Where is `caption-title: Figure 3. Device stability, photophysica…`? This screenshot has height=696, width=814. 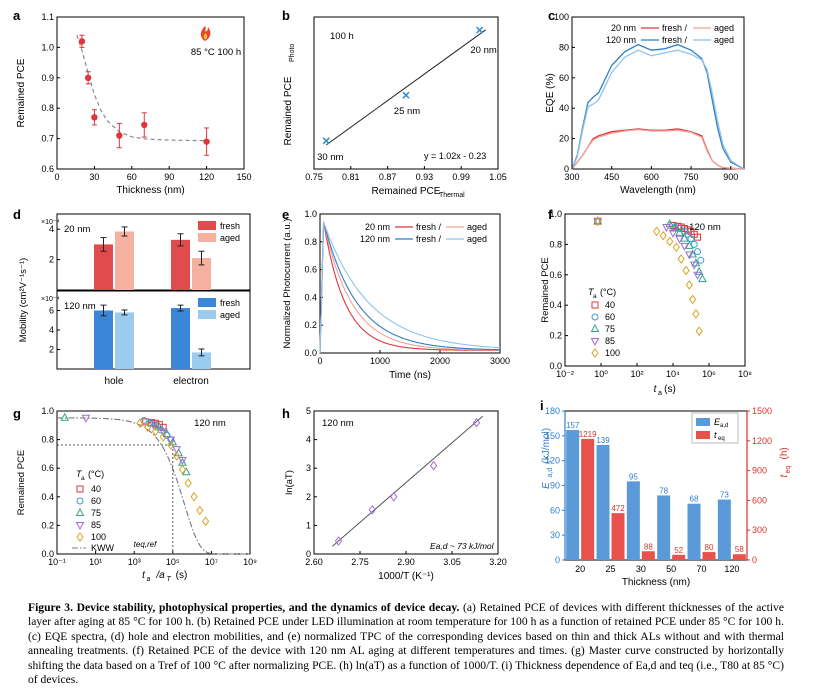 caption-title: Figure 3. Device stability, photophysica… is located at coordinates (246, 607).